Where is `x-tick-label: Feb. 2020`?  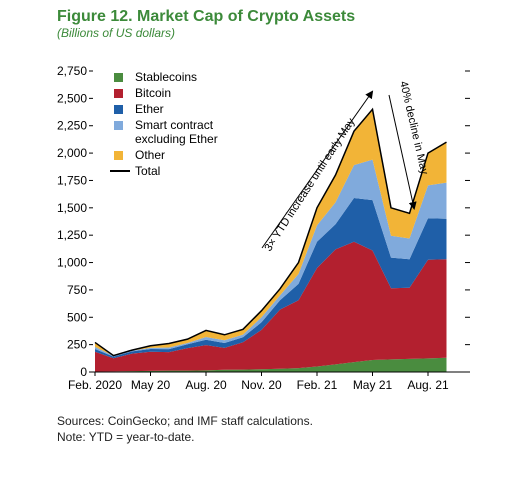 x-tick-label: Feb. 2020 is located at coordinates (95, 385).